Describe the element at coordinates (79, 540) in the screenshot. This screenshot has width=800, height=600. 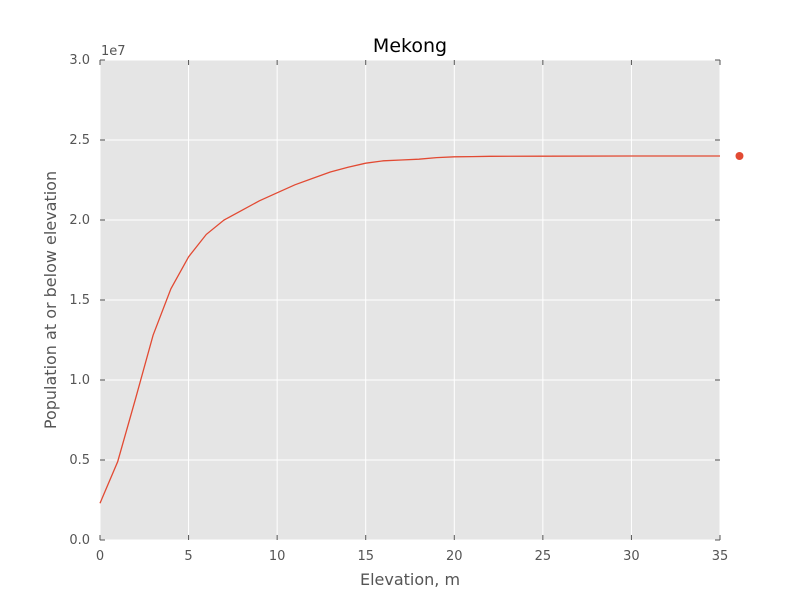
I see `y-tick-label: 0.0` at that location.